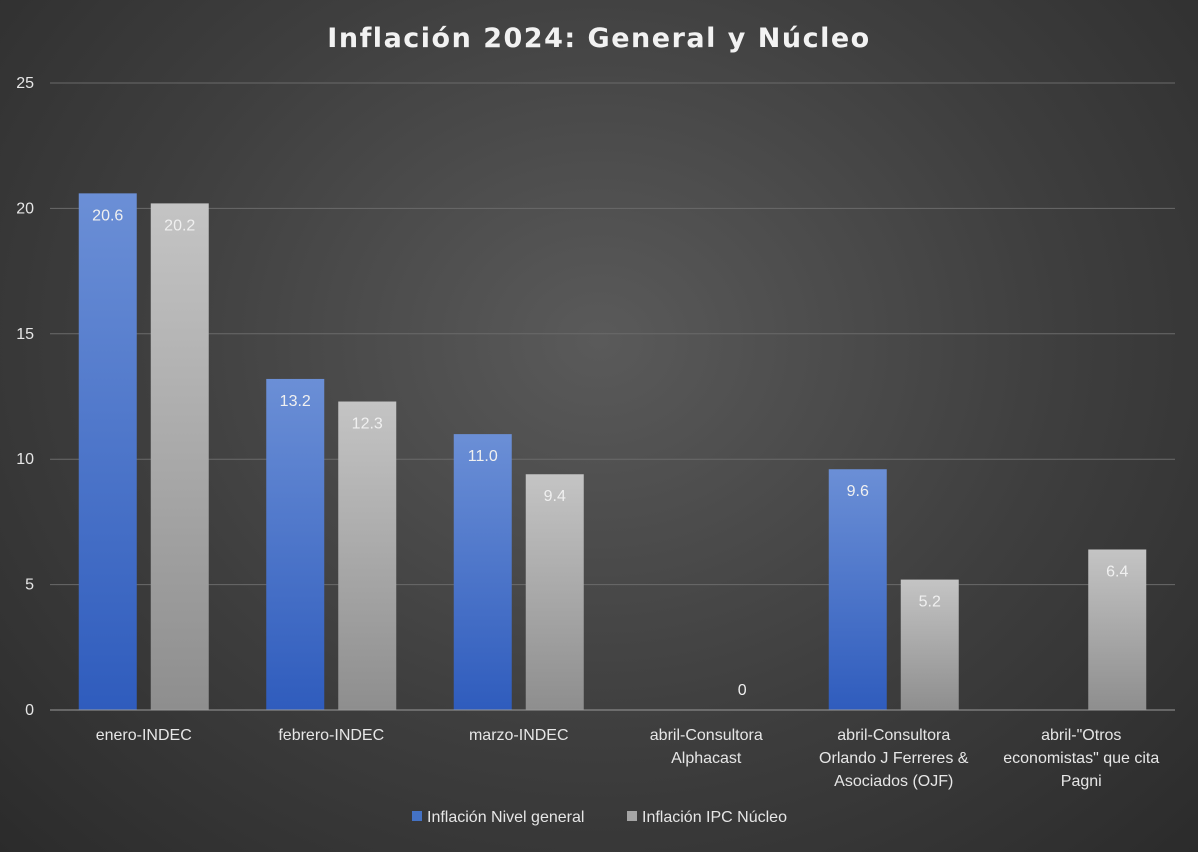 The height and width of the screenshot is (852, 1198). Describe the element at coordinates (107, 215) in the screenshot. I see `data-label: 20.6` at that location.